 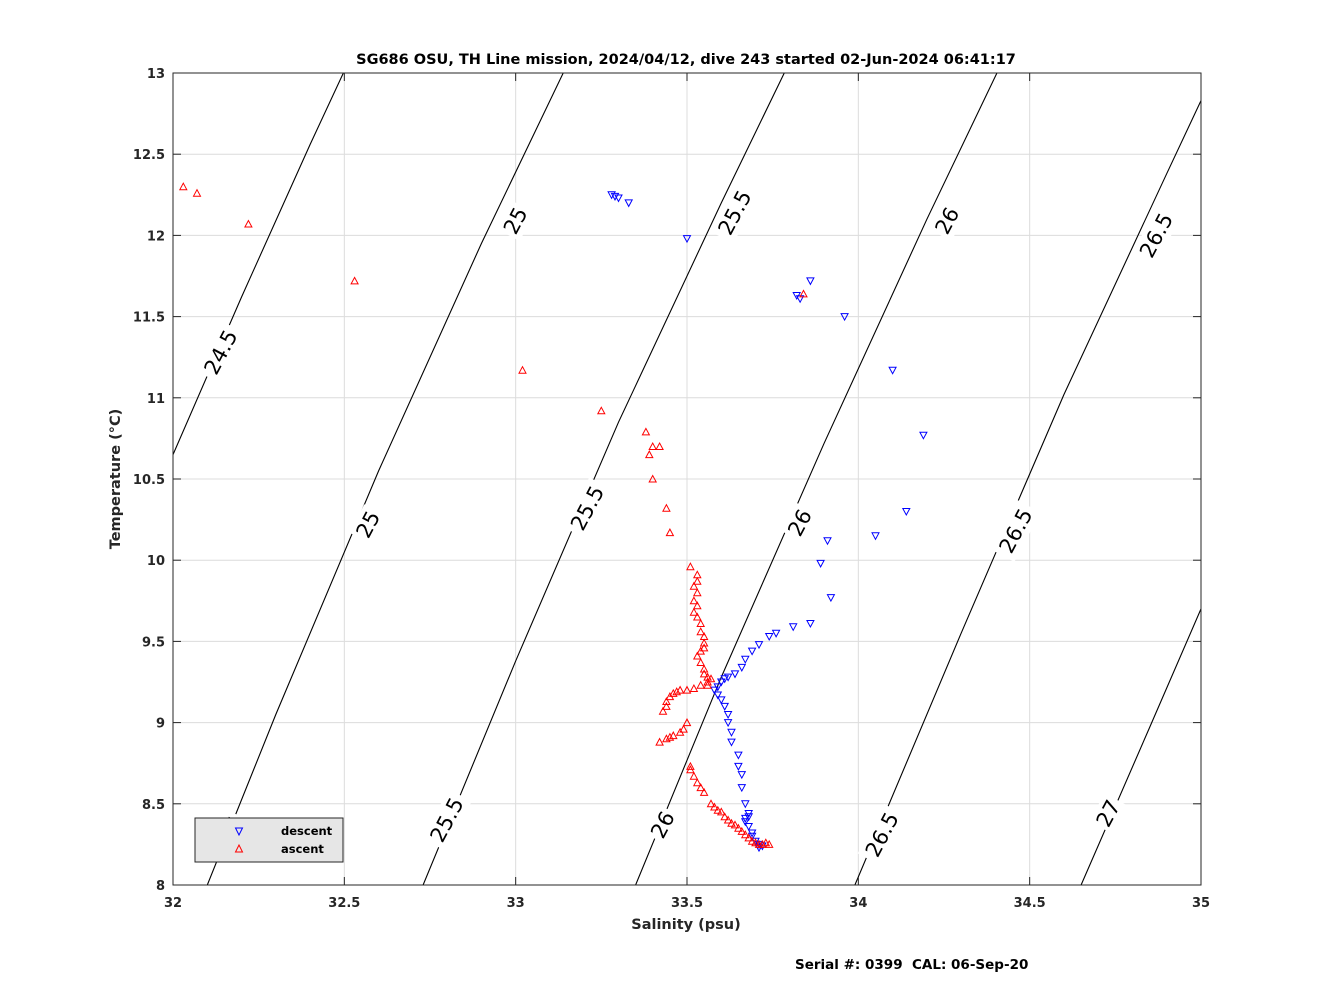 What do you see at coordinates (685, 925) in the screenshot?
I see `x-axis-label: Salinity (psu)` at bounding box center [685, 925].